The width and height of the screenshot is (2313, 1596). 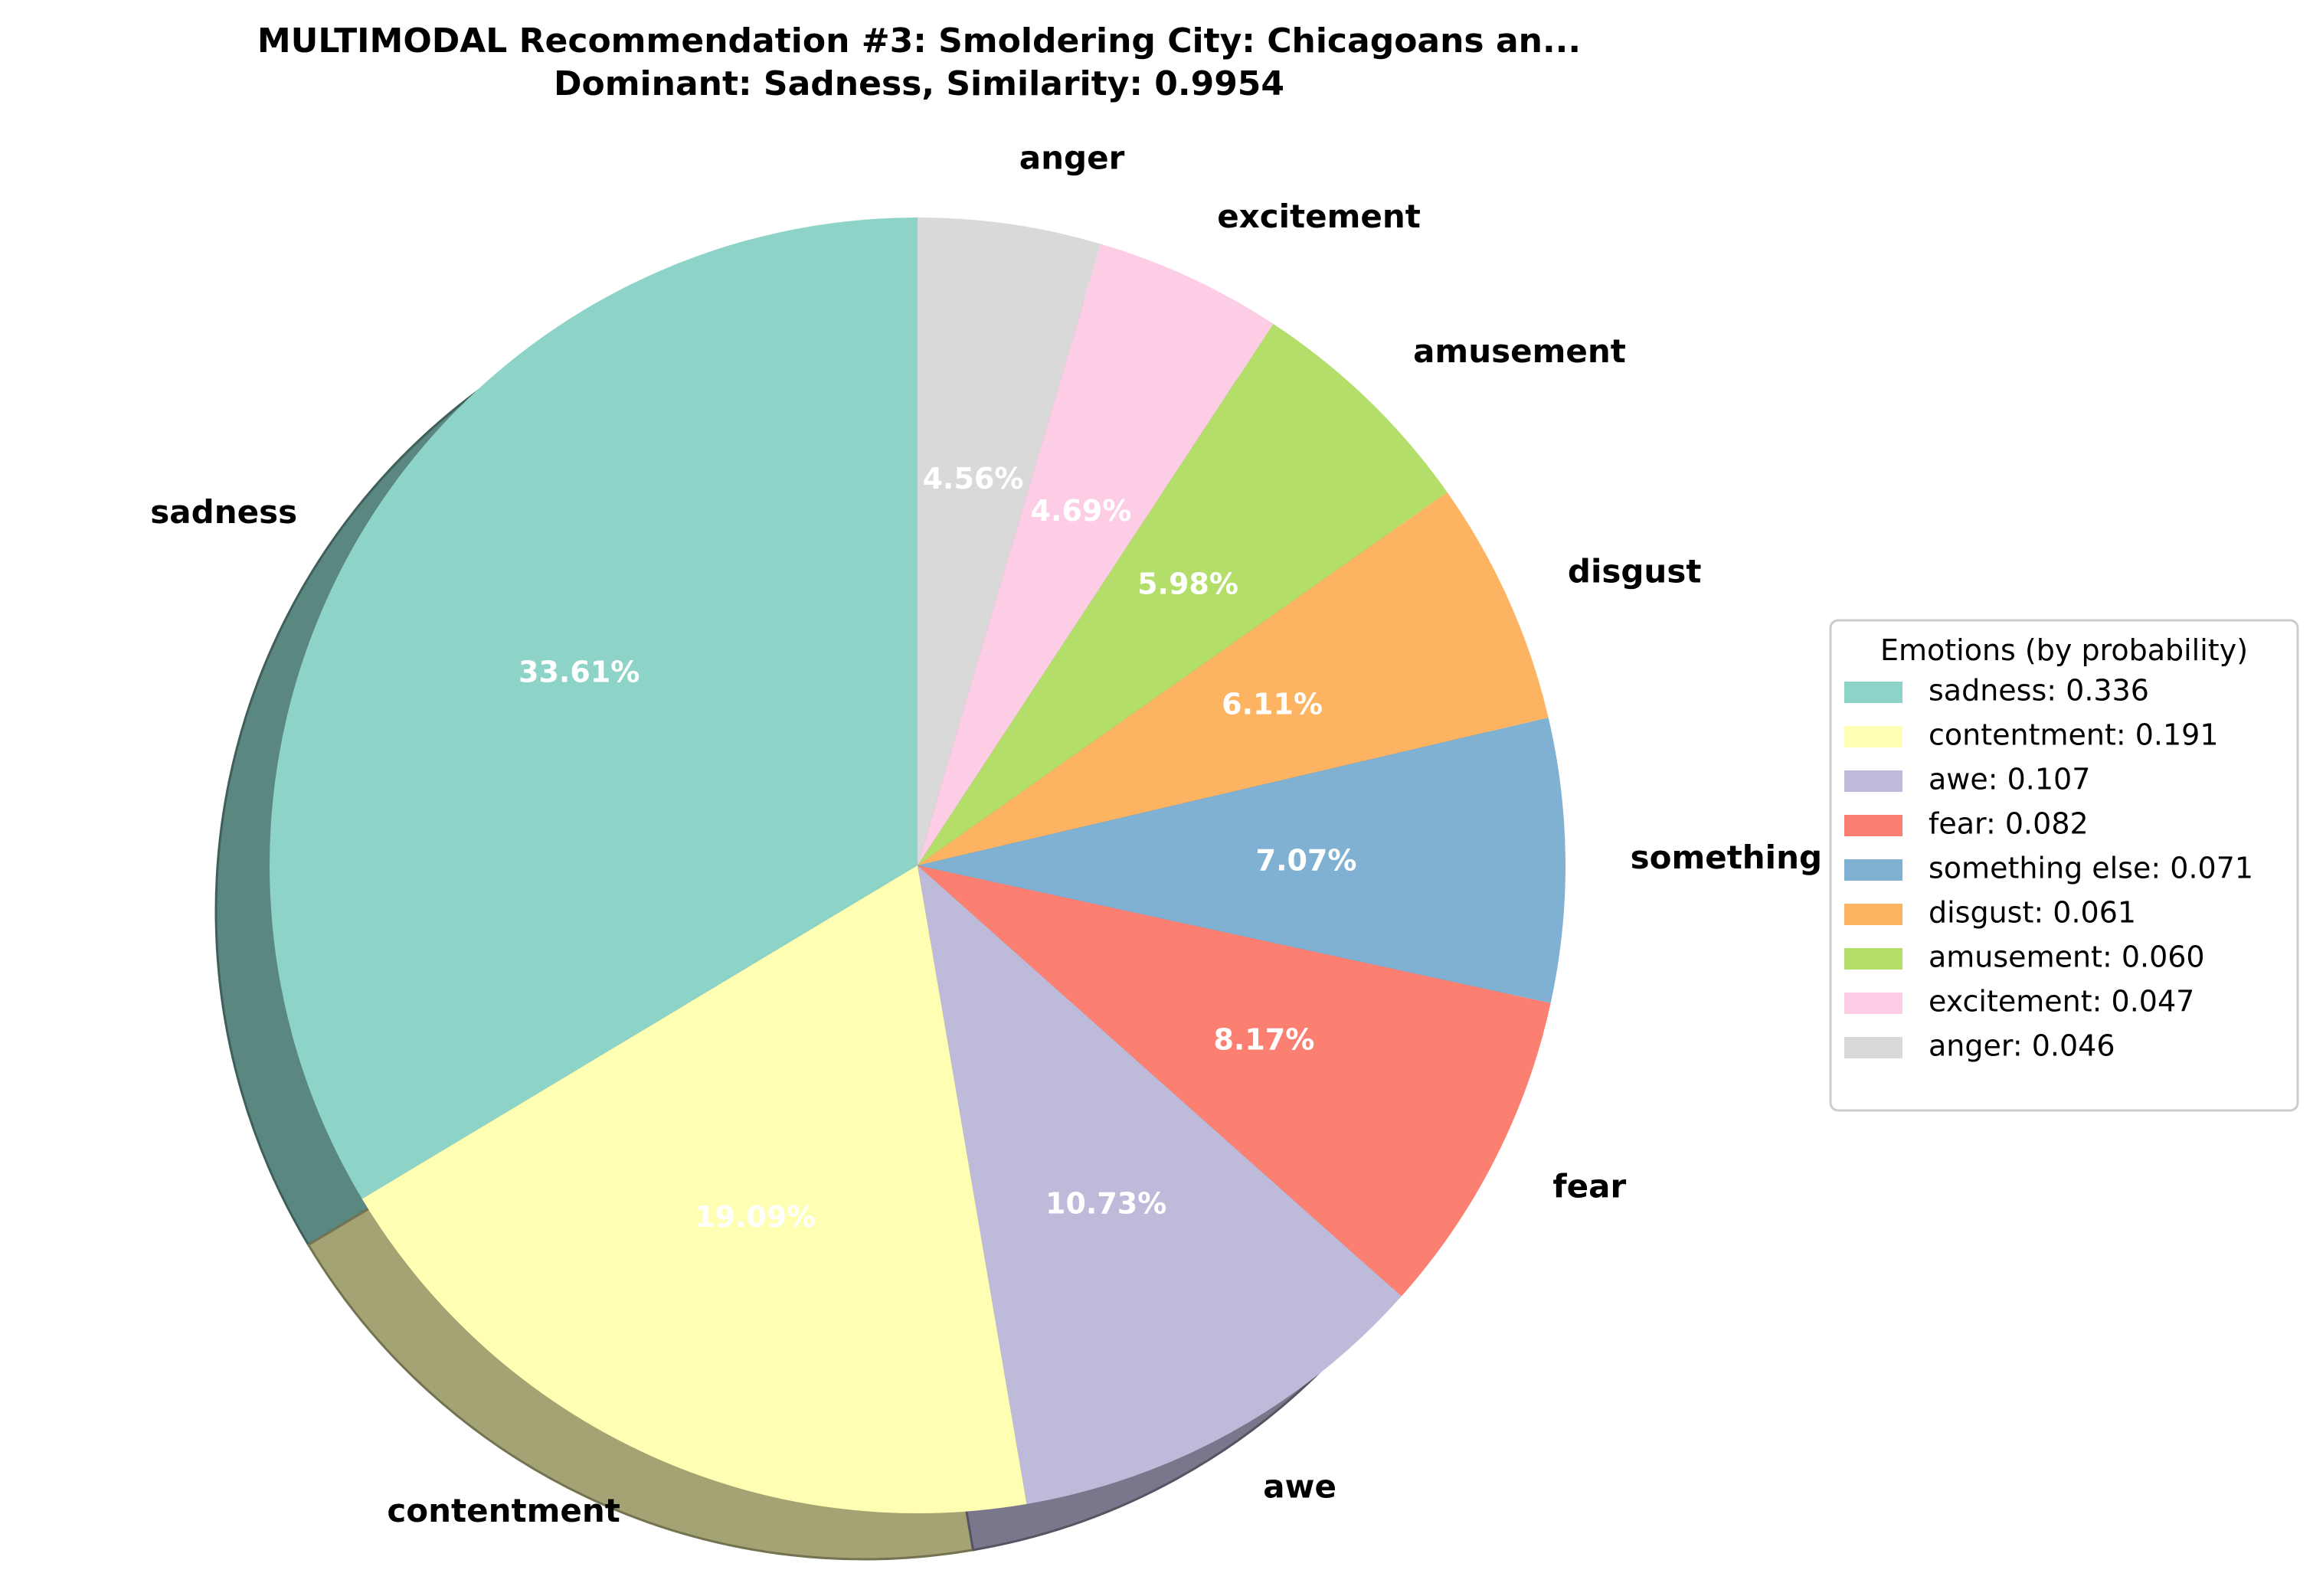 I want to click on percent-label-fear: 8.17%, so click(x=1263, y=1040).